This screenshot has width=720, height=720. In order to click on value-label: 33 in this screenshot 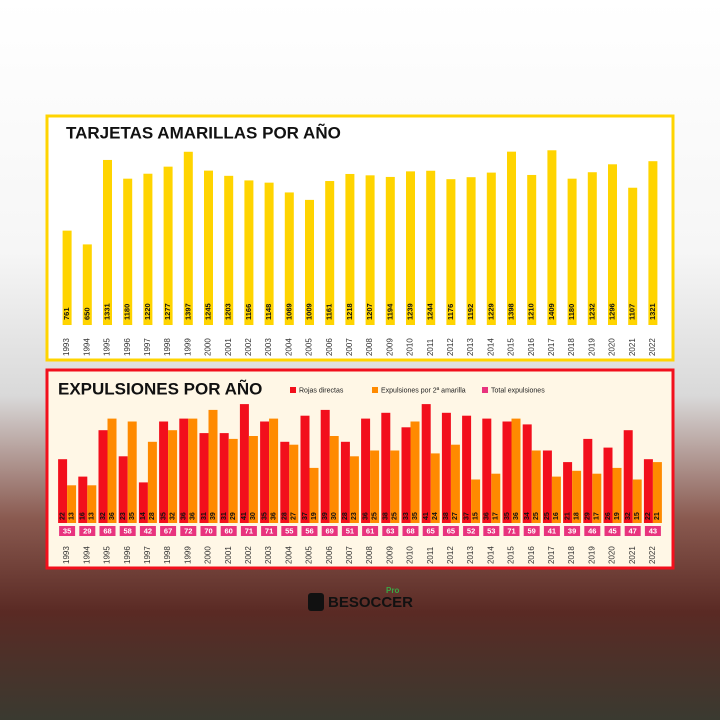, I will do `click(406, 516)`.